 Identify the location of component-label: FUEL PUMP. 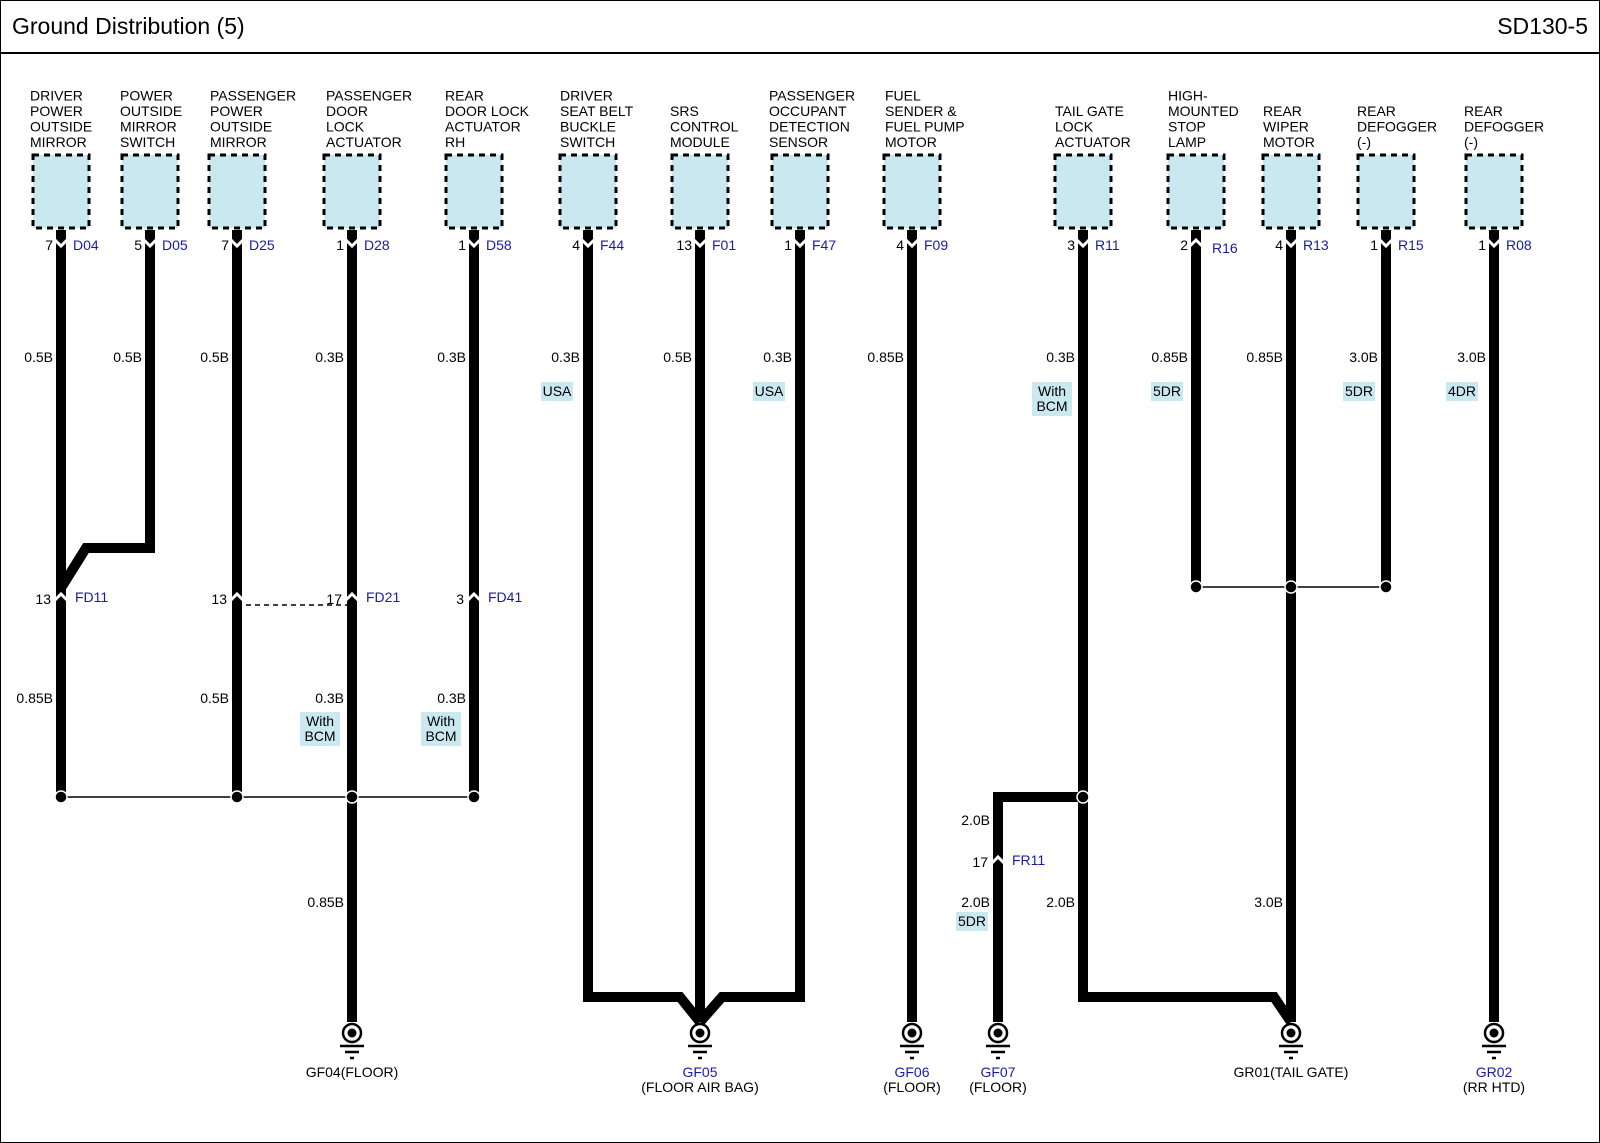
(925, 127).